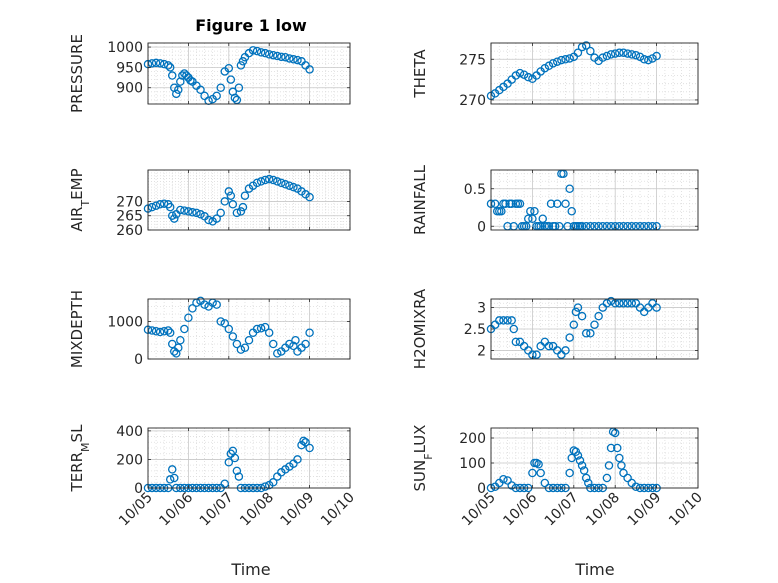 This screenshot has width=778, height=583. Describe the element at coordinates (80, 199) in the screenshot. I see `y-axis-label: AIRTEMP` at that location.